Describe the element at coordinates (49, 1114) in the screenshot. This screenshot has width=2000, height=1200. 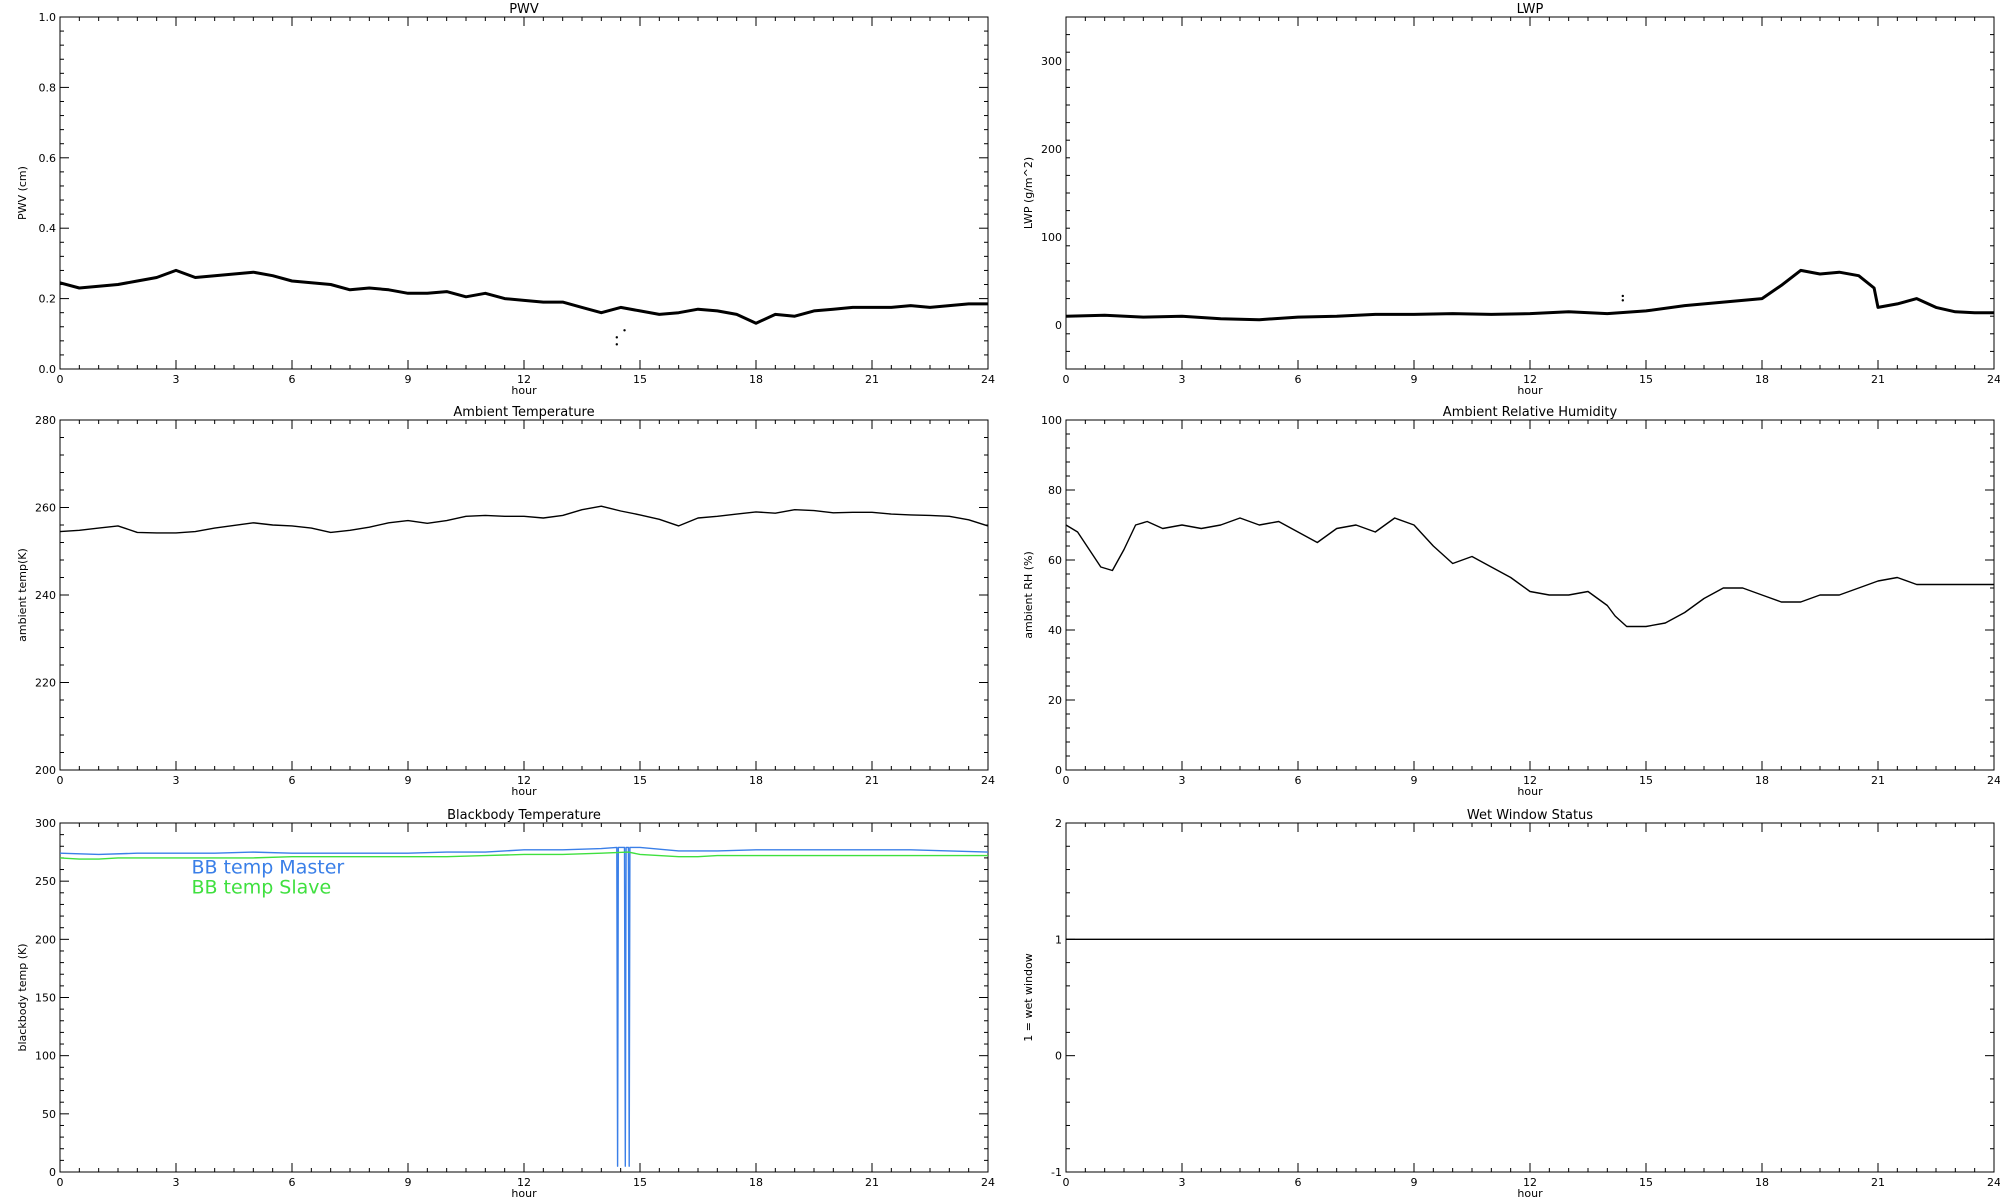
I see `y-tick-label: 50` at that location.